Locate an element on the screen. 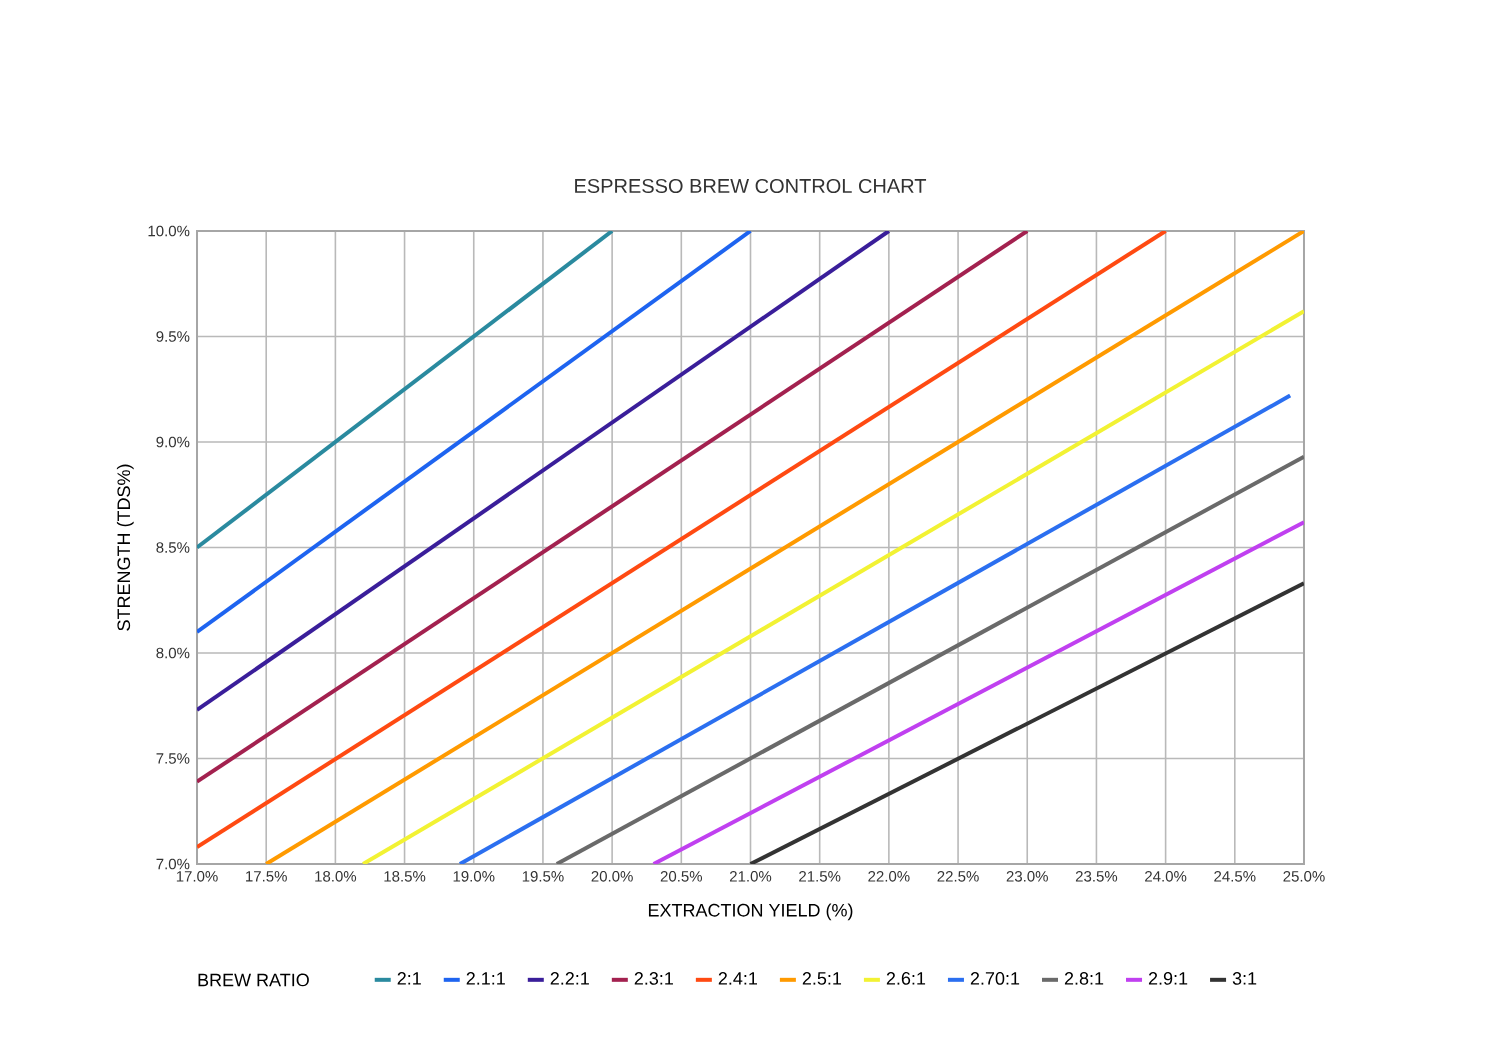 The width and height of the screenshot is (1500, 1060). y-tick-label: 9.0% is located at coordinates (173, 442).